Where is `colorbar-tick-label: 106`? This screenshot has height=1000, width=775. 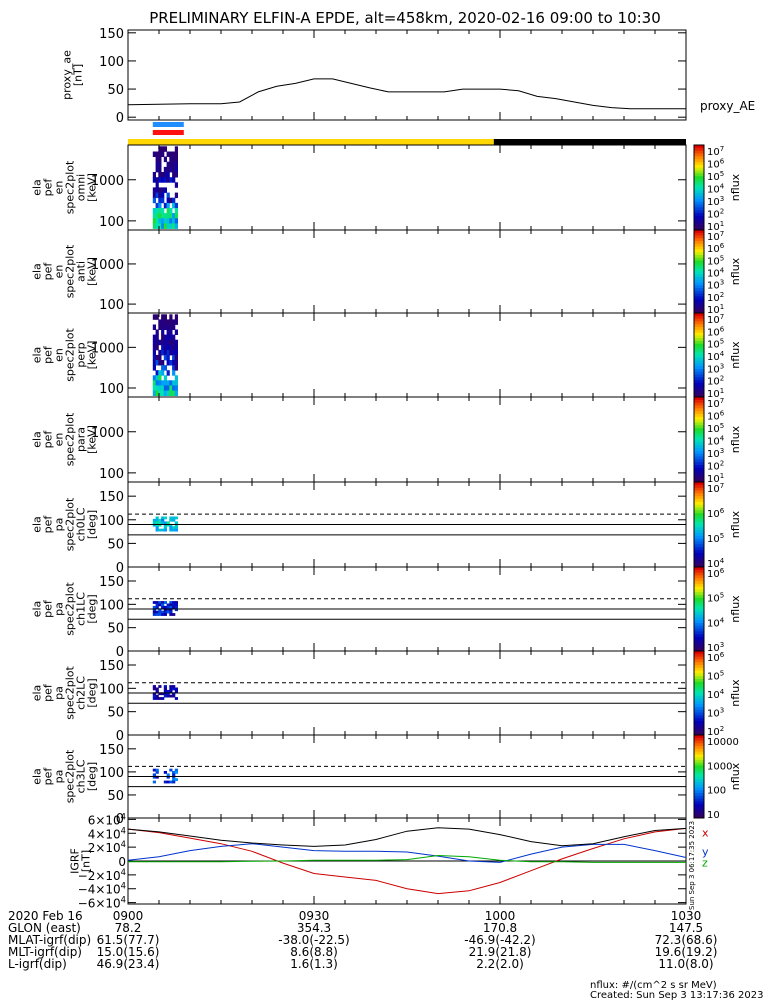 colorbar-tick-label: 106 is located at coordinates (716, 657).